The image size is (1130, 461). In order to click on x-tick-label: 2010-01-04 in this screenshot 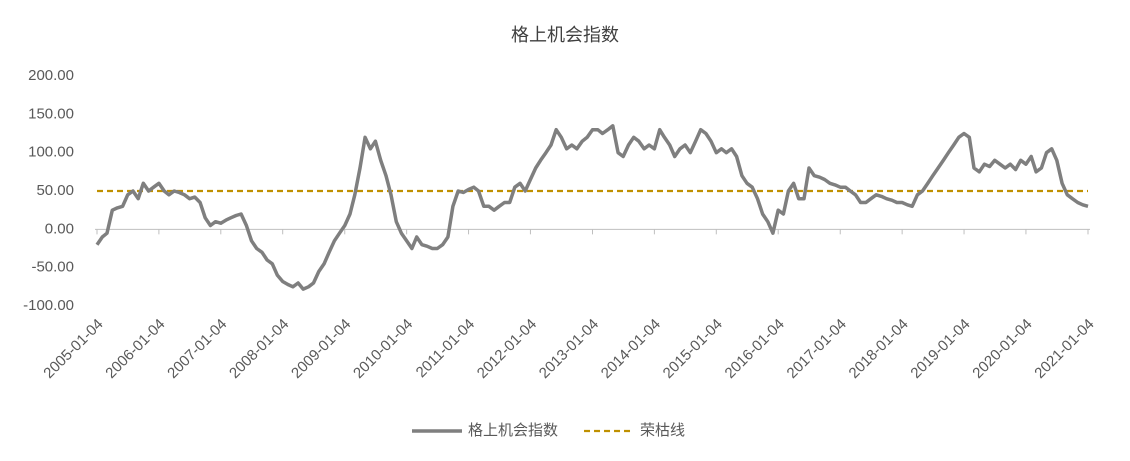, I will do `click(383, 349)`.